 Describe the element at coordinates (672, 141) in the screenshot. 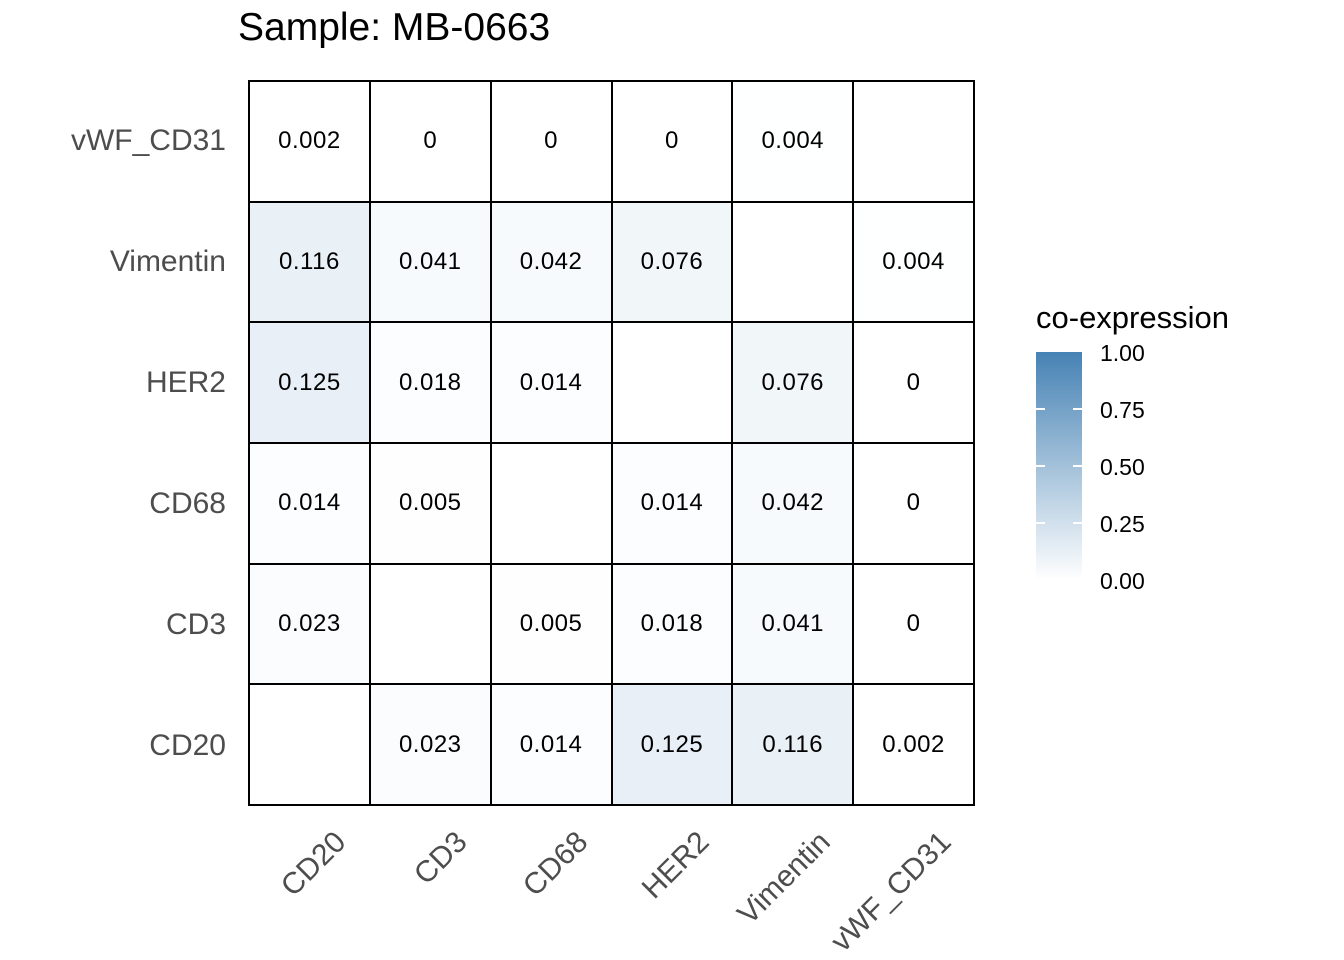

I see `heatmap-cell-vWF_CD31-HER2: 0` at that location.